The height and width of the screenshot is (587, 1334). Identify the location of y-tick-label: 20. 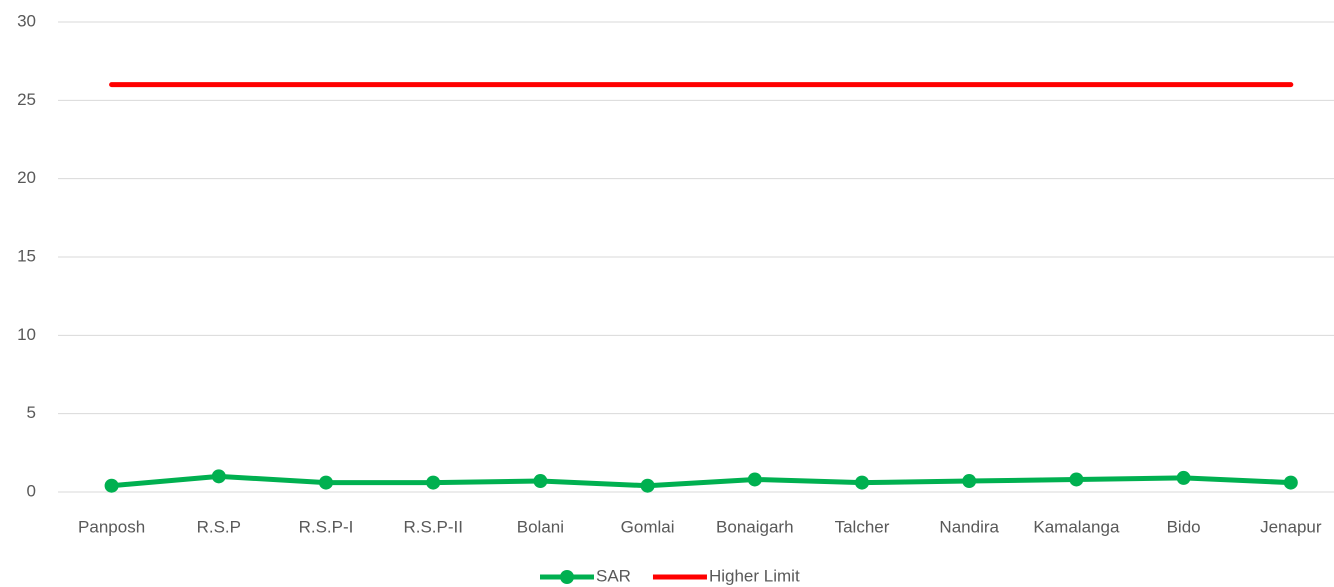
(26, 177).